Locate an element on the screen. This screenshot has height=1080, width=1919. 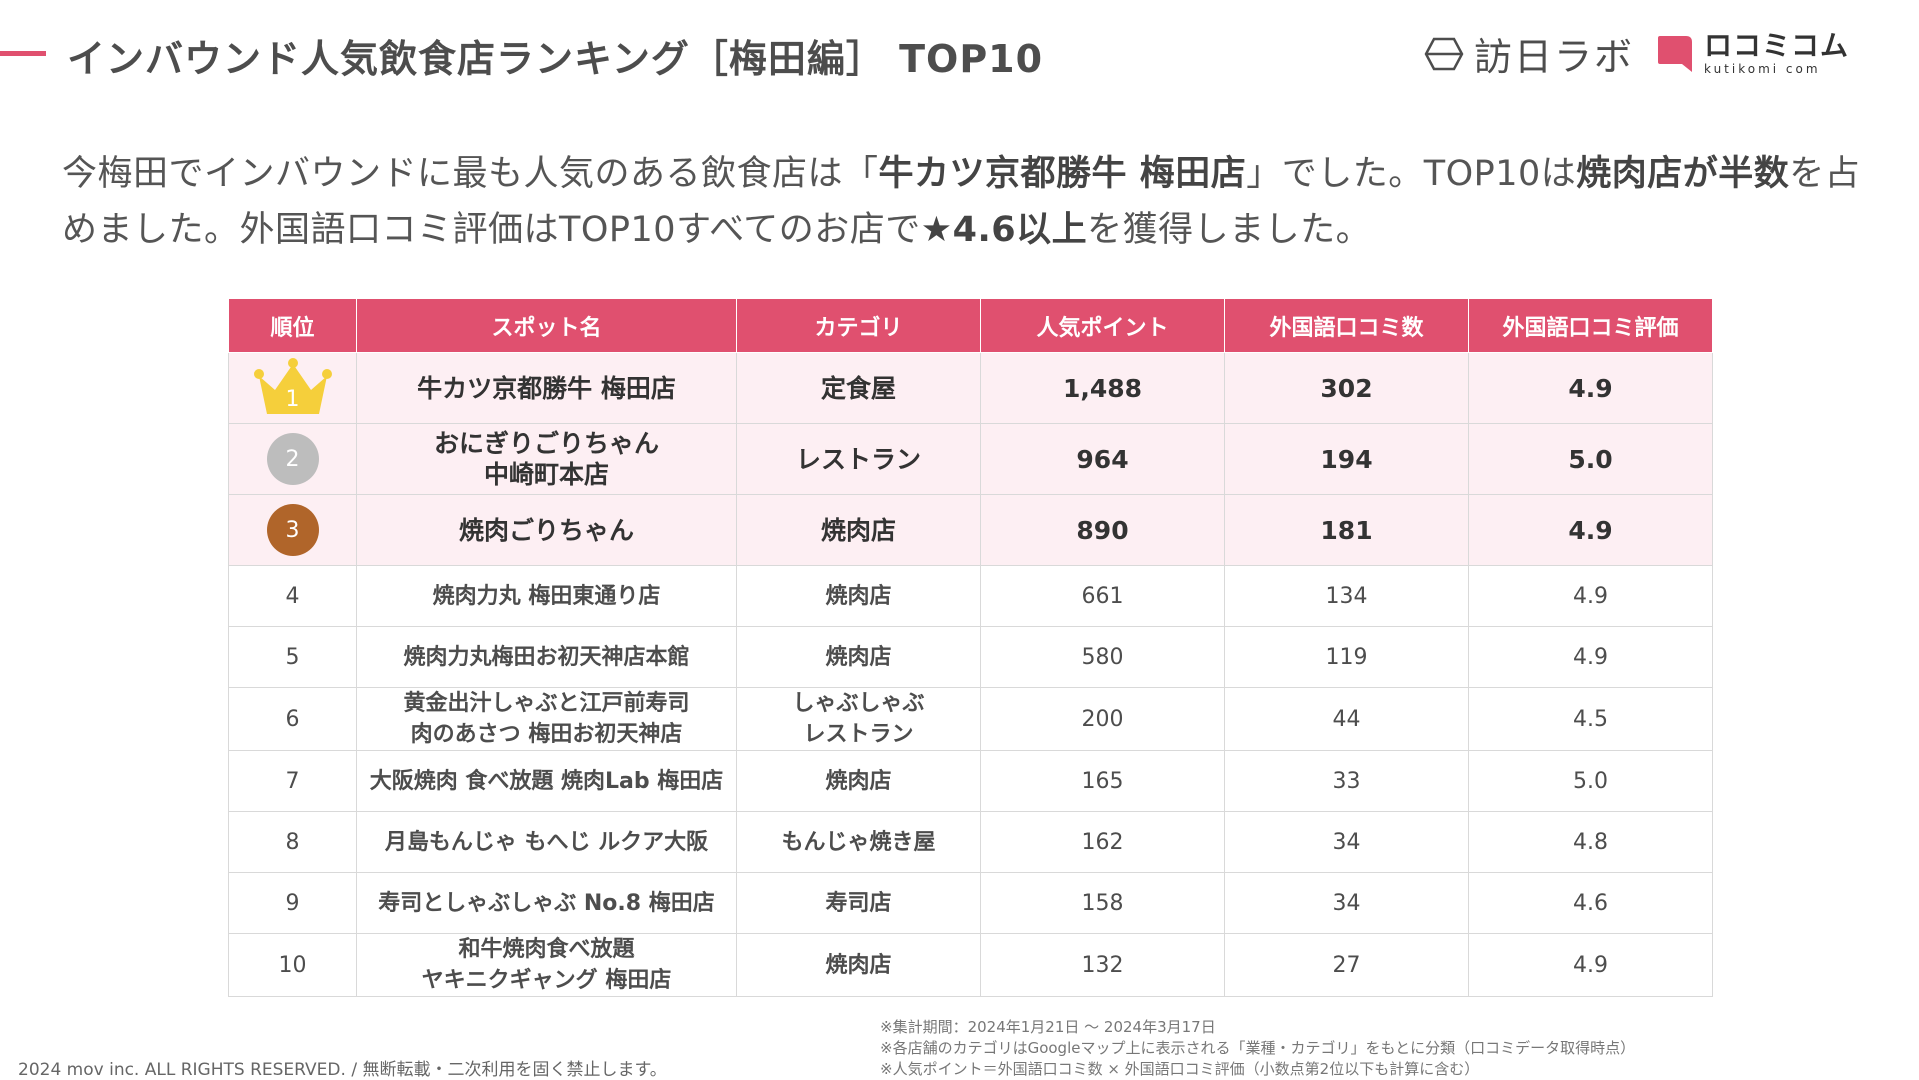
table-row: 3 焼肉ごりちゃん 焼肉店 890 181 4.9 is located at coordinates (970, 530).